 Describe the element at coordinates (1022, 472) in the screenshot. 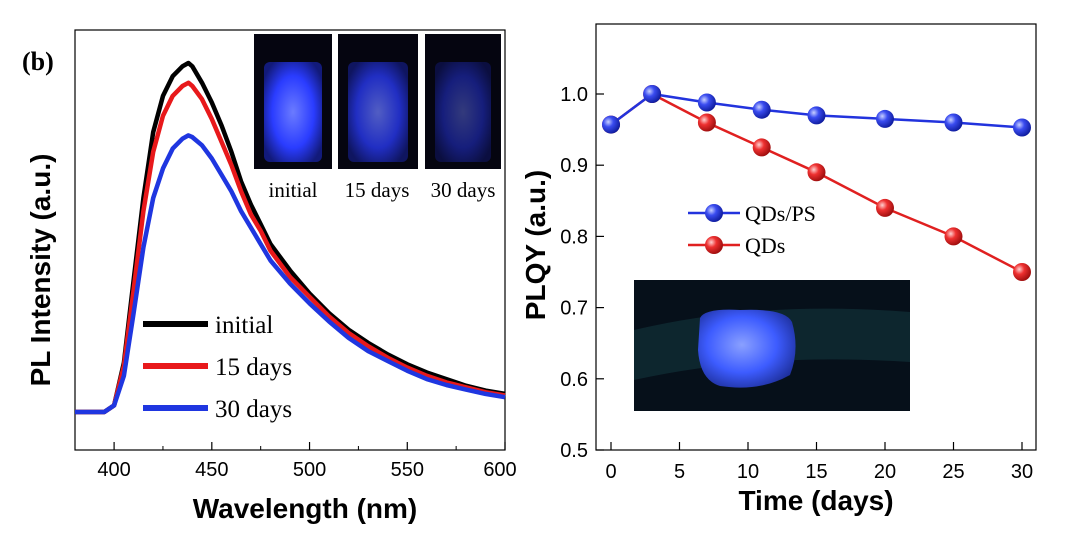

I see `right-x-tick-label-30: 30` at that location.